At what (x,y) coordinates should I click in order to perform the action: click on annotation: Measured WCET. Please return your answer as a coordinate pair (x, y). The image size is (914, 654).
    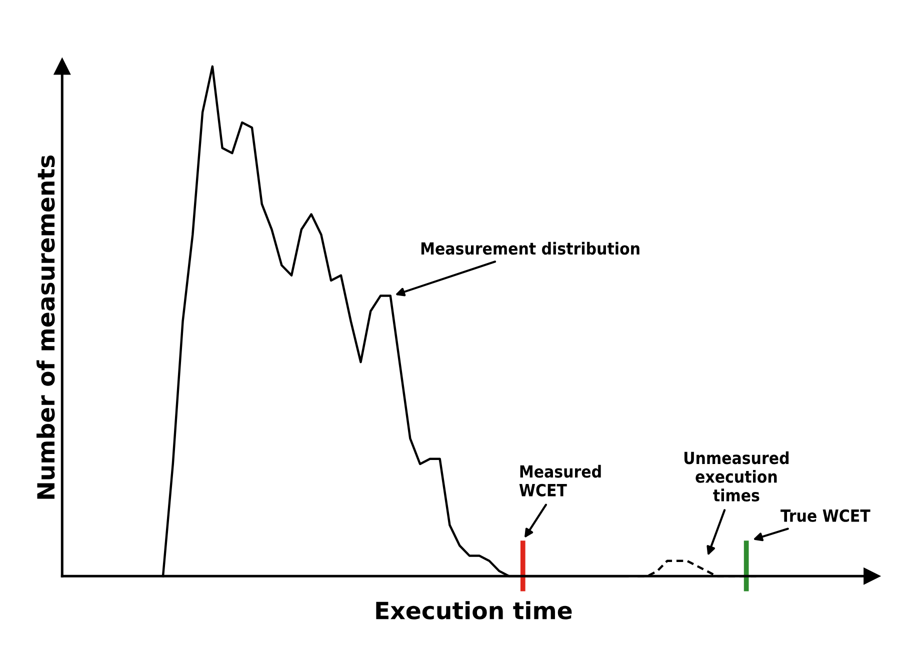
    Looking at the image, I should click on (560, 480).